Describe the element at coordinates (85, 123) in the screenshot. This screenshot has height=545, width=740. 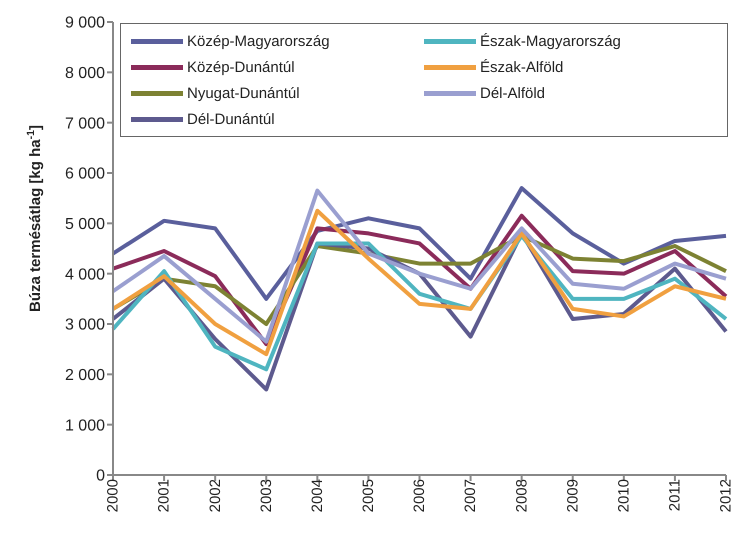
I see `y-tick-label: 7 000` at that location.